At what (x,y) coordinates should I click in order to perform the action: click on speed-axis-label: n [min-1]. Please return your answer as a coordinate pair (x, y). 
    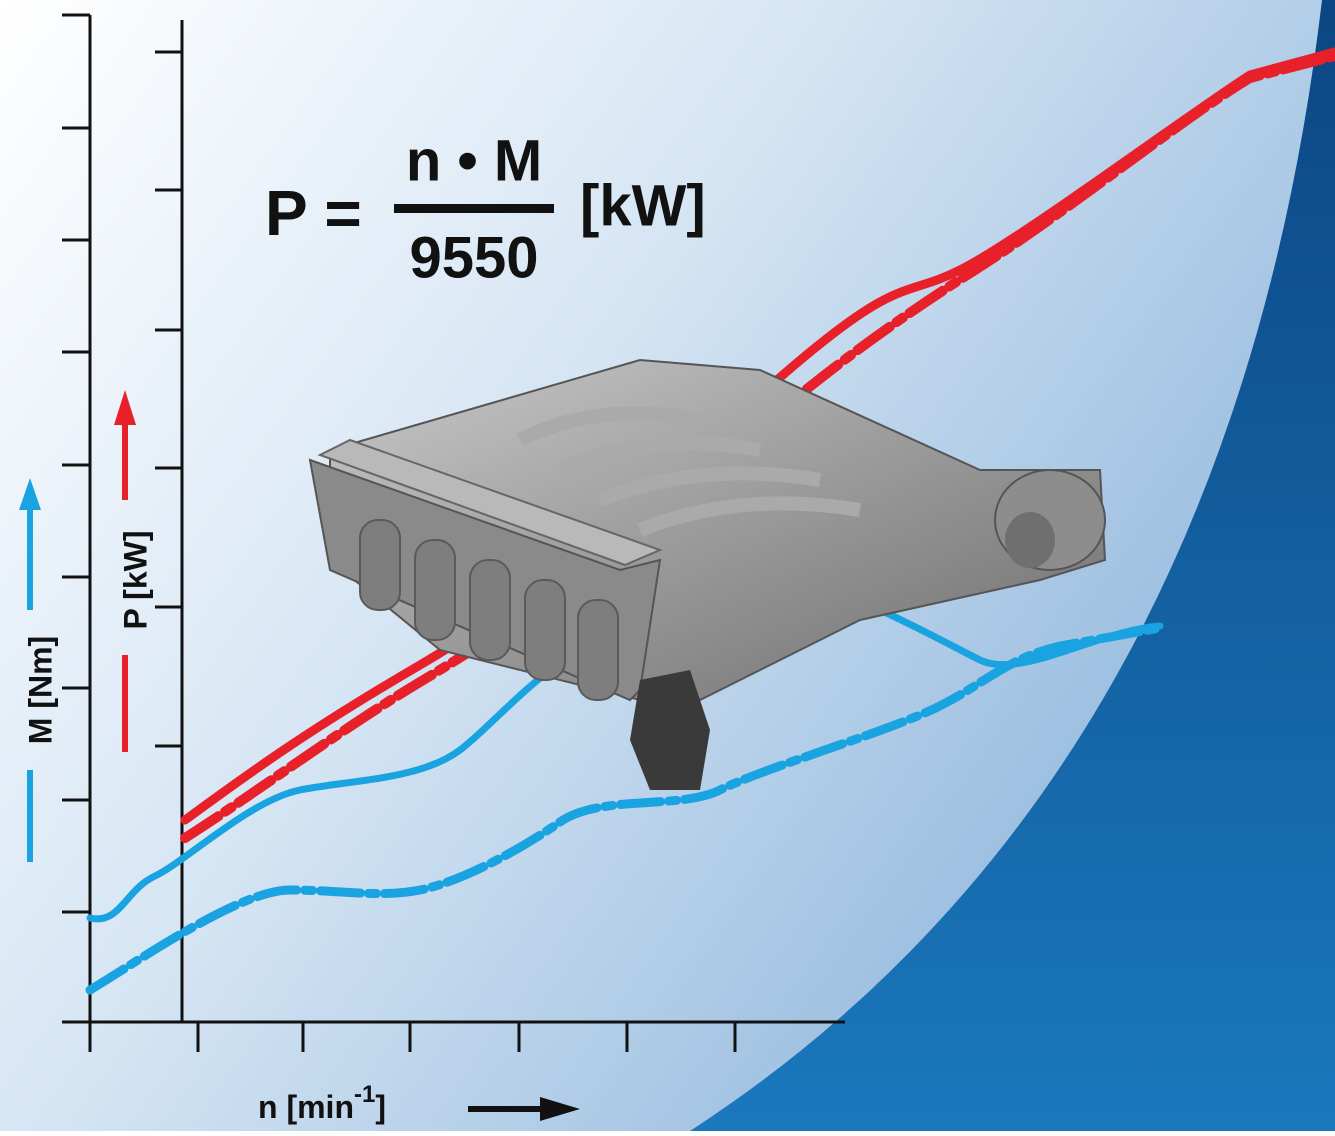
    Looking at the image, I should click on (322, 1103).